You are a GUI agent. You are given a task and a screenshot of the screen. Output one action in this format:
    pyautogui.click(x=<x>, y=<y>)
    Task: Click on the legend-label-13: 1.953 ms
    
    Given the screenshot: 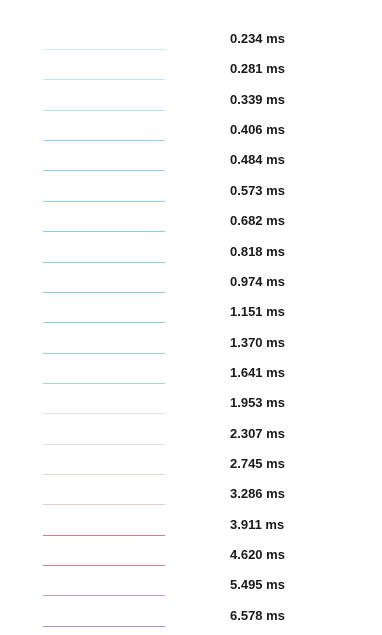 What is the action you would take?
    pyautogui.click(x=257, y=403)
    